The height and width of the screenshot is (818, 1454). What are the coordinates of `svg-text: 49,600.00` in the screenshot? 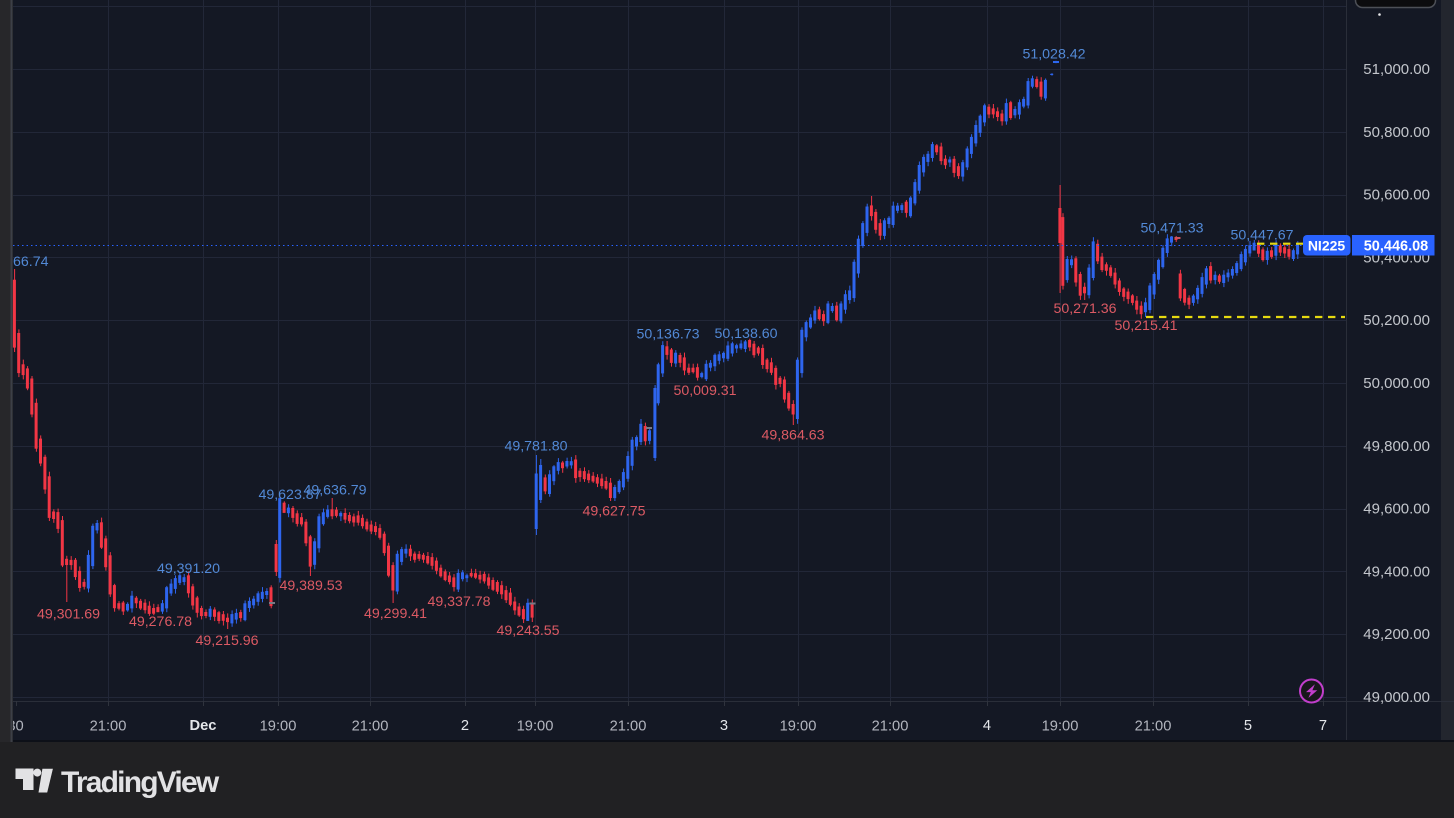 It's located at (1396, 509).